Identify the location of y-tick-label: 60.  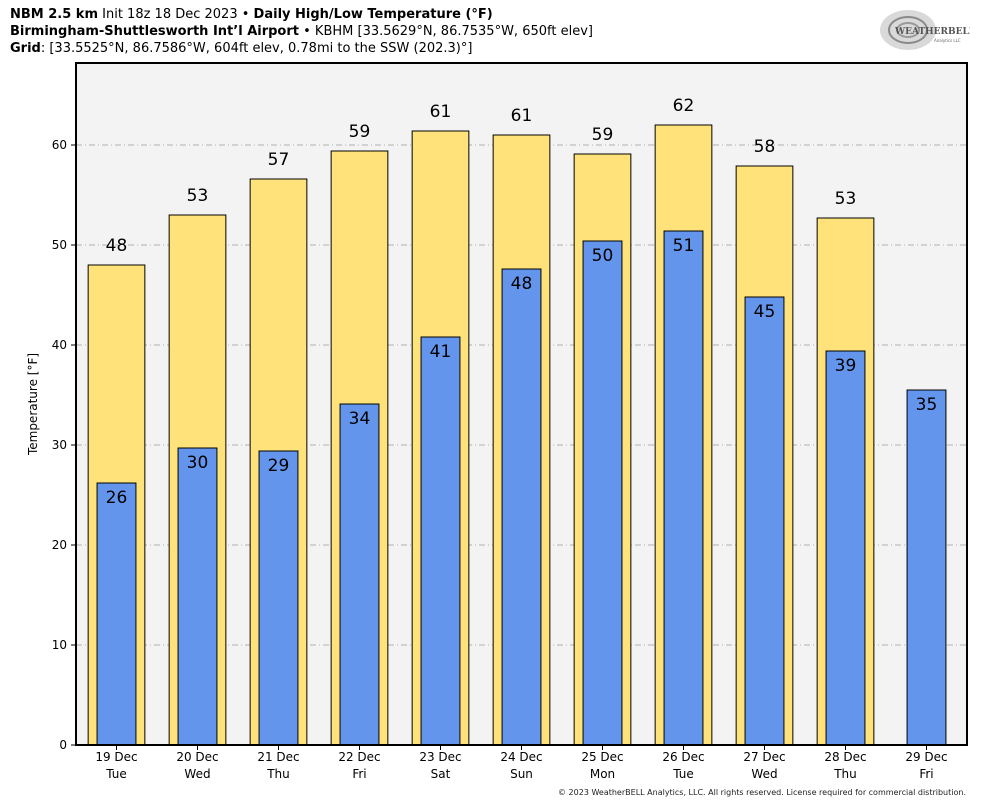
(59, 145).